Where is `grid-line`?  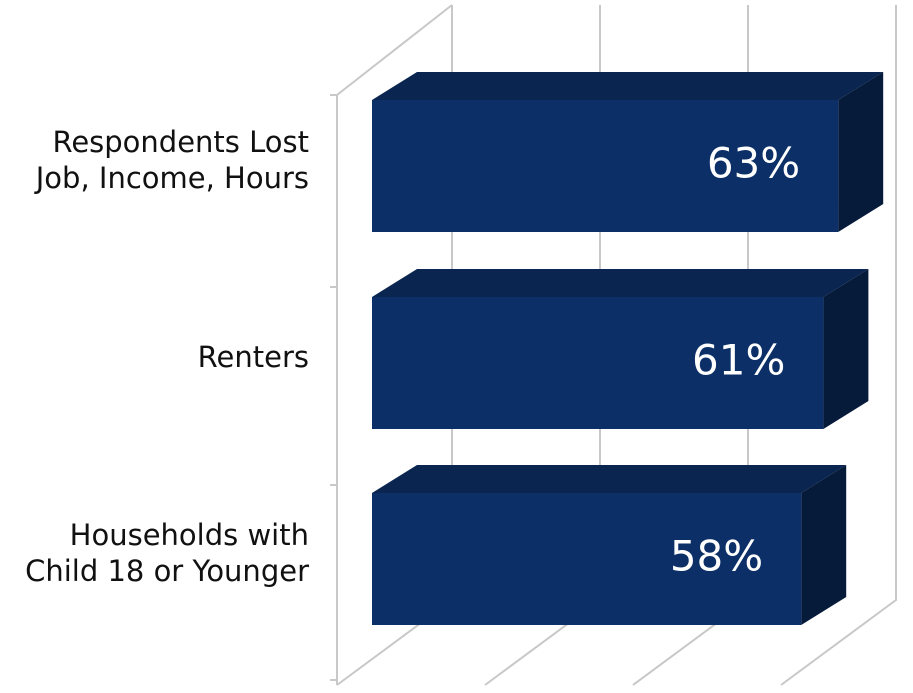 grid-line is located at coordinates (838, 345).